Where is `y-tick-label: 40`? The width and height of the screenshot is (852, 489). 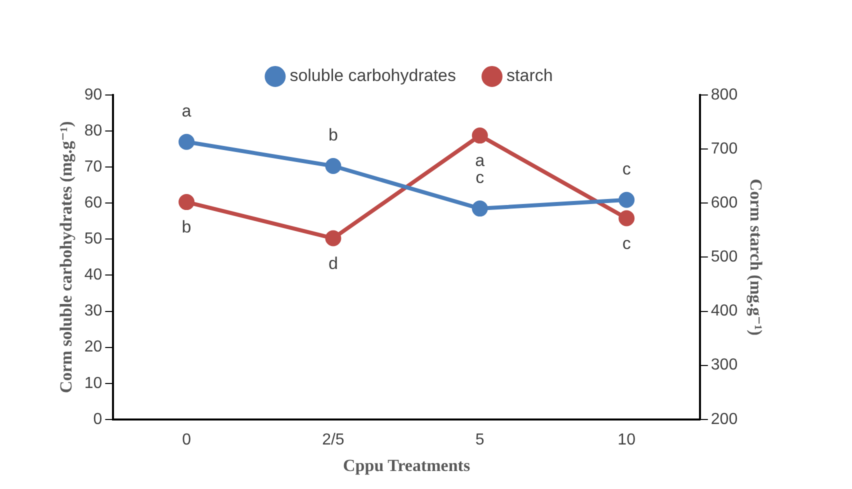 y-tick-label: 40 is located at coordinates (93, 275).